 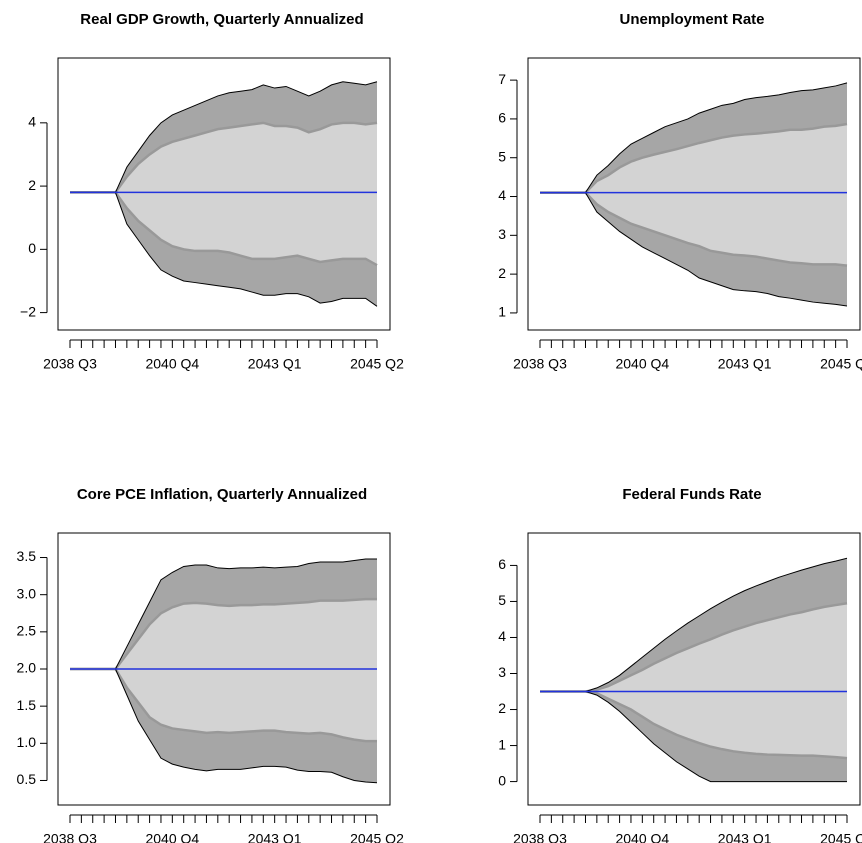 I want to click on y-tick-label: 3.0, so click(x=27, y=593).